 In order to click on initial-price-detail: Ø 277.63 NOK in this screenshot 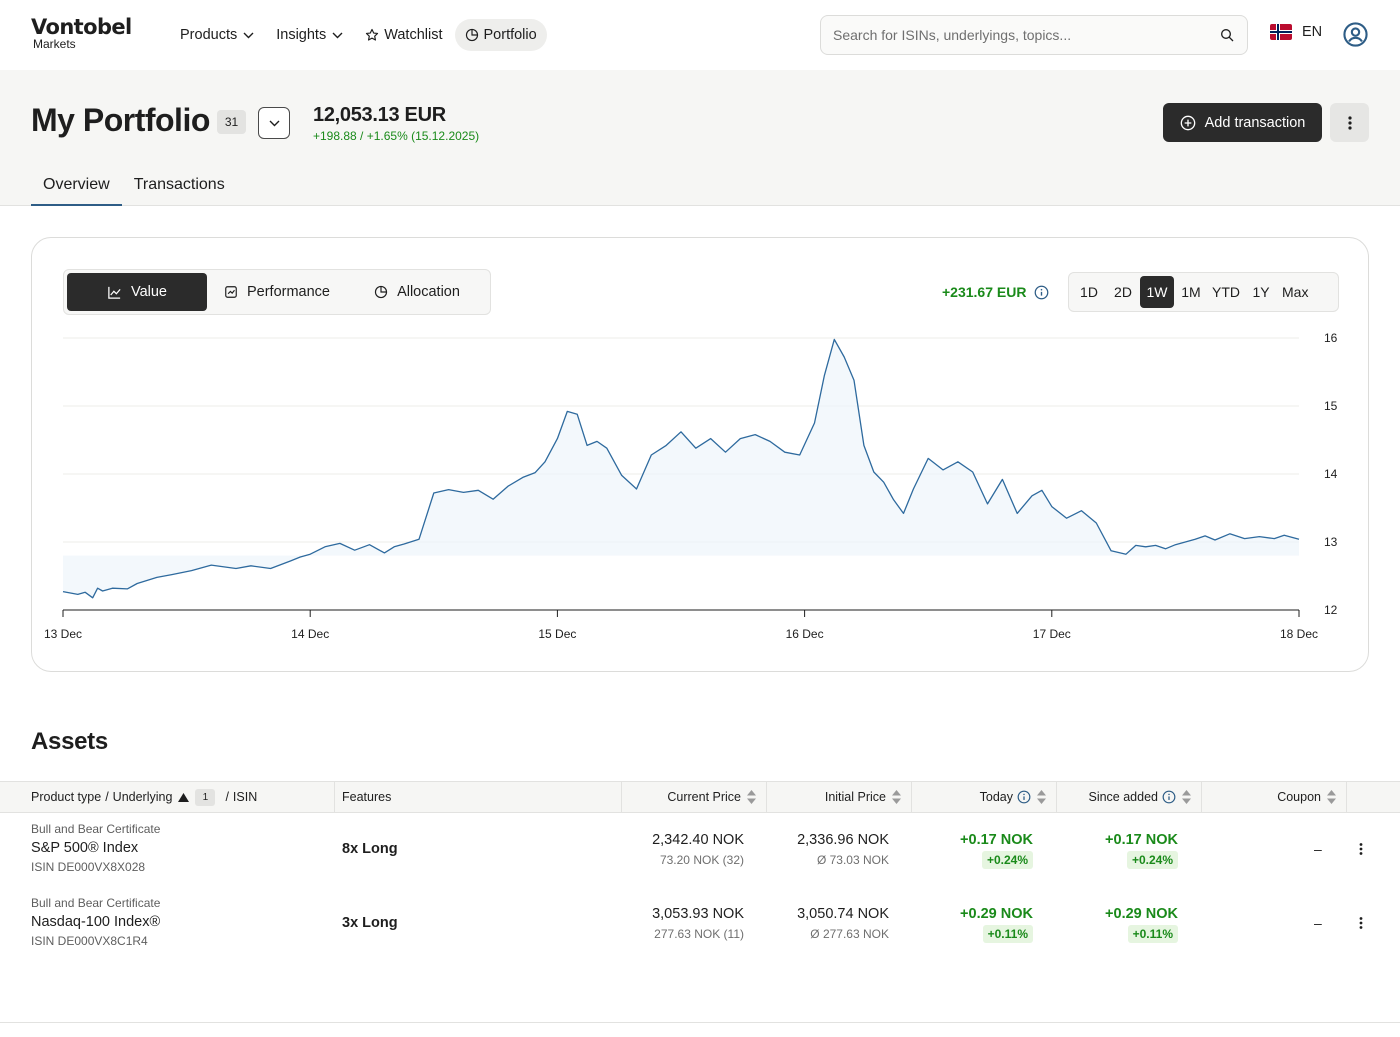, I will do `click(849, 934)`.